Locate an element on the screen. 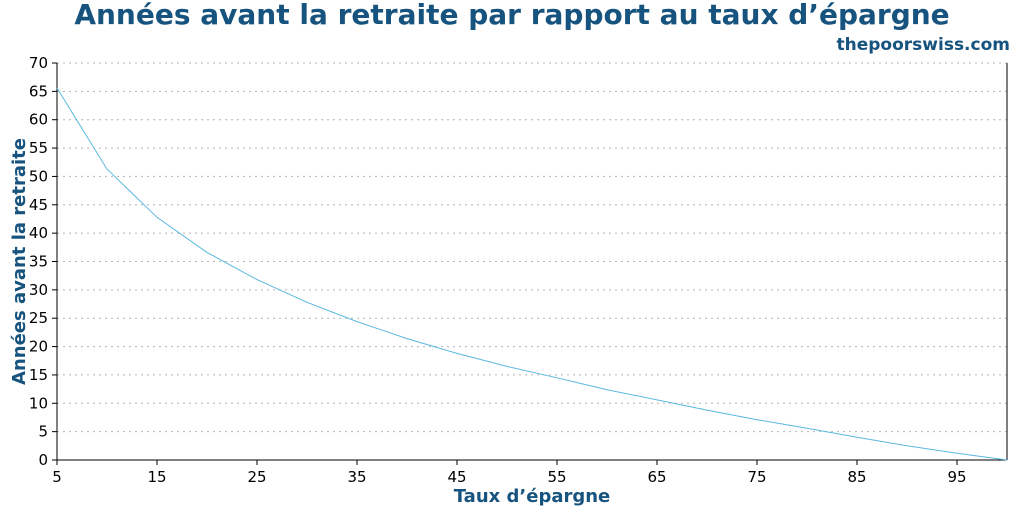 The width and height of the screenshot is (1024, 512). y-tick-label: 10 is located at coordinates (38, 403).